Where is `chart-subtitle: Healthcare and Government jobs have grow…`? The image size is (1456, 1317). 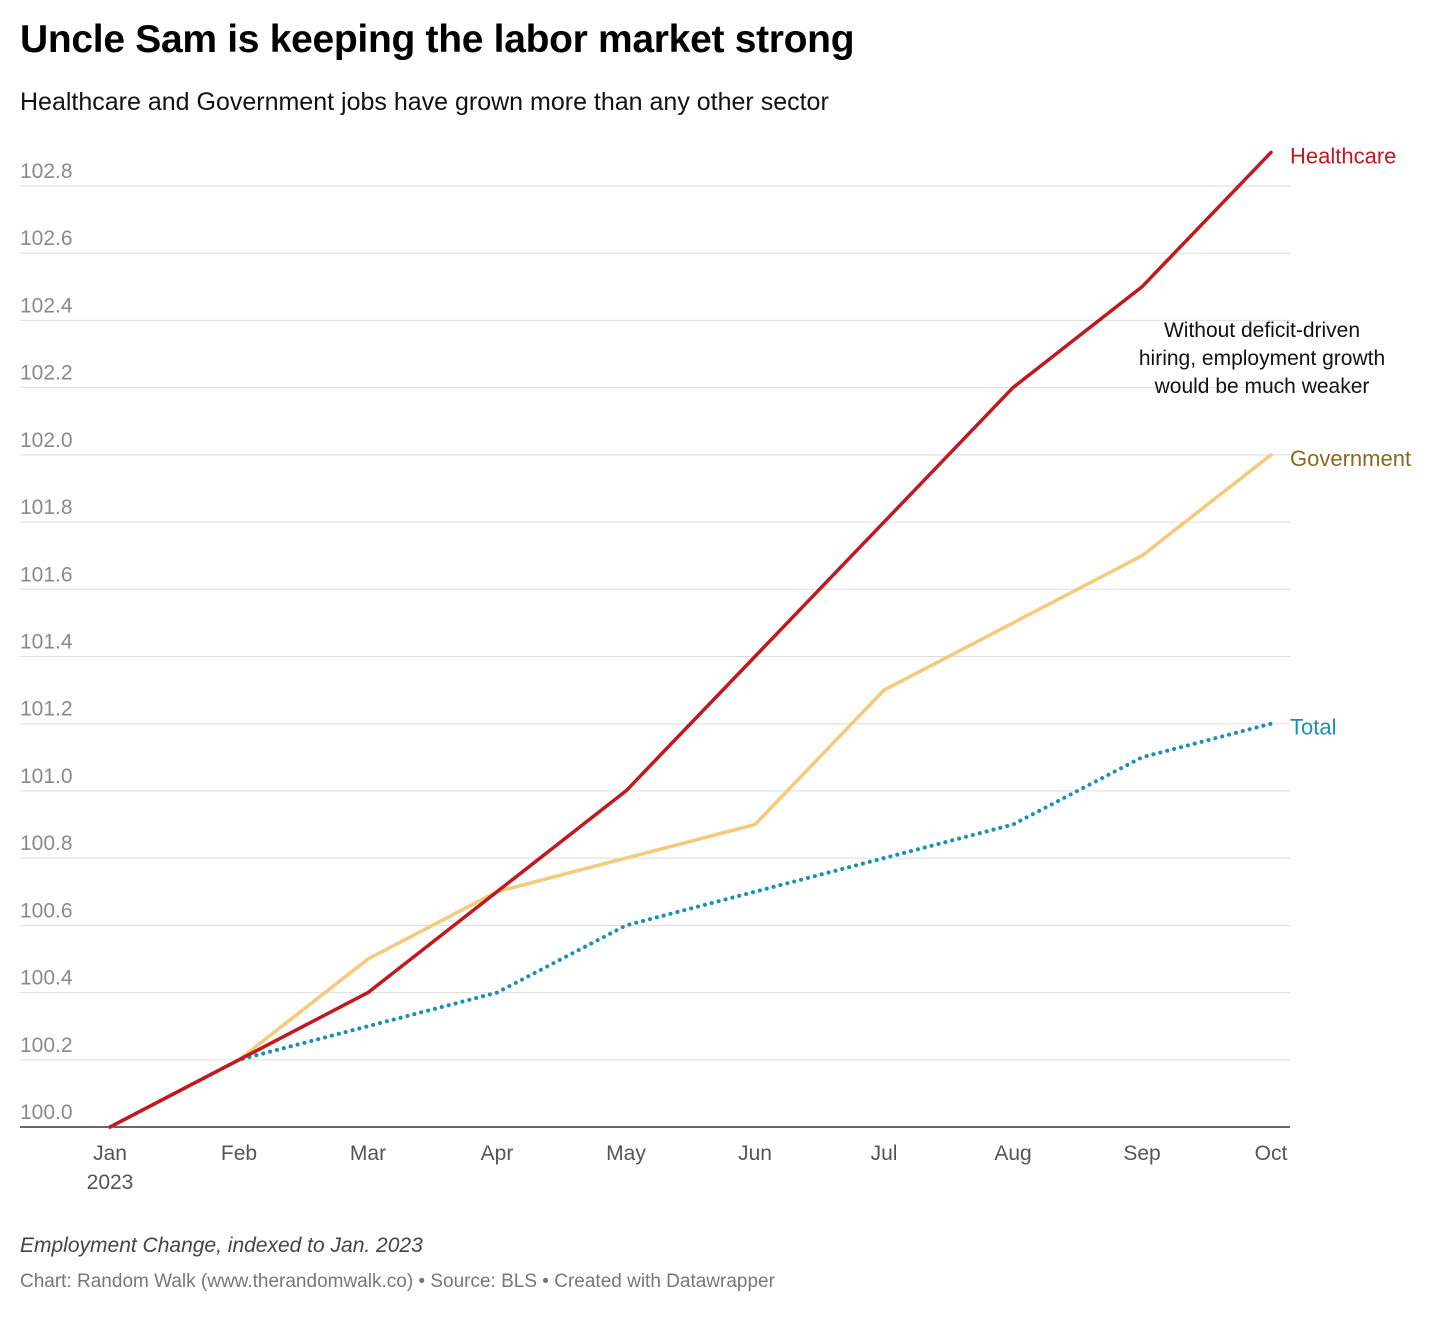 chart-subtitle: Healthcare and Government jobs have grow… is located at coordinates (424, 102).